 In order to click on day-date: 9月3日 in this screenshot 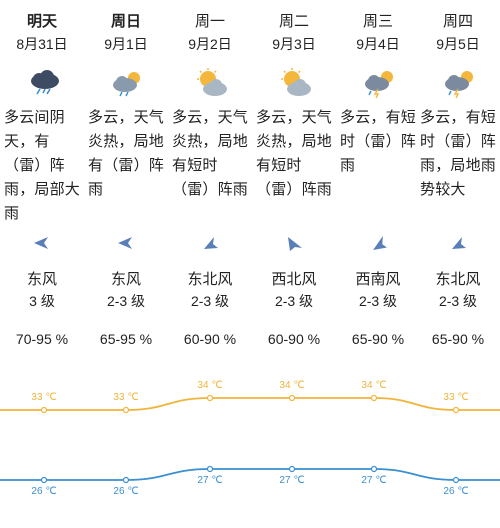, I will do `click(294, 44)`.